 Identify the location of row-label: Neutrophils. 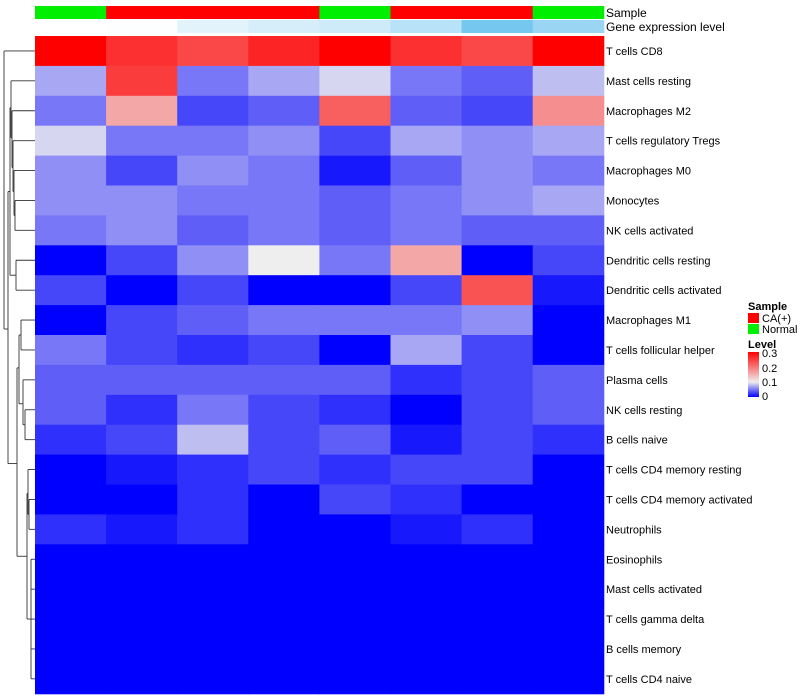
(634, 530).